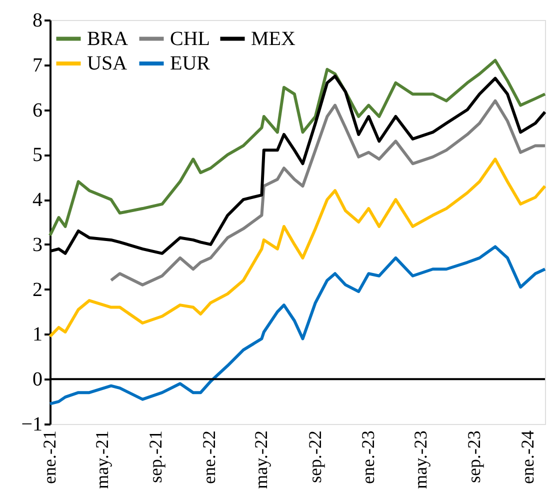 This screenshot has height=494, width=547. Describe the element at coordinates (50, 457) in the screenshot. I see `x-tick-label: ene.-21` at that location.